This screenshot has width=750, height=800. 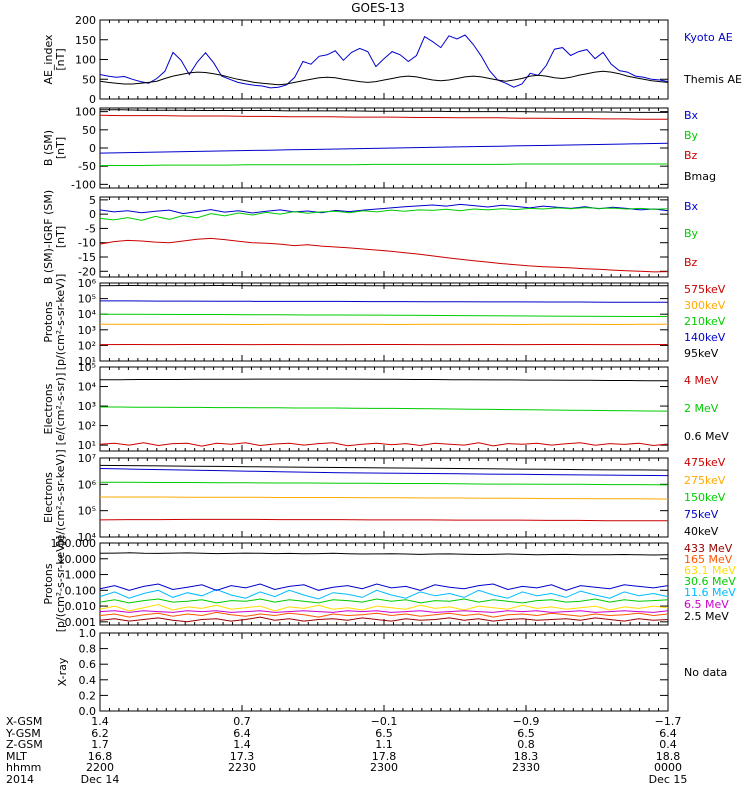 I want to click on y-axis-label: Protons, so click(x=48, y=583).